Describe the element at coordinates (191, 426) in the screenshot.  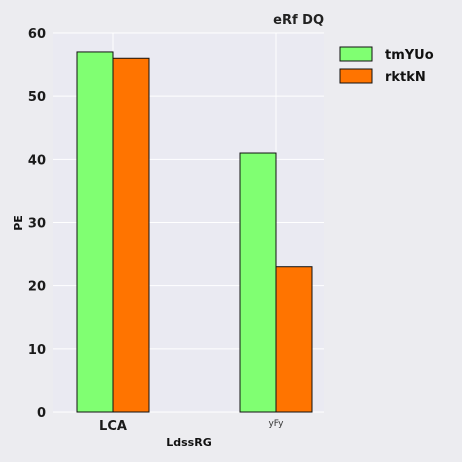
I see `x-axis-ticks: LCA yFy` at that location.